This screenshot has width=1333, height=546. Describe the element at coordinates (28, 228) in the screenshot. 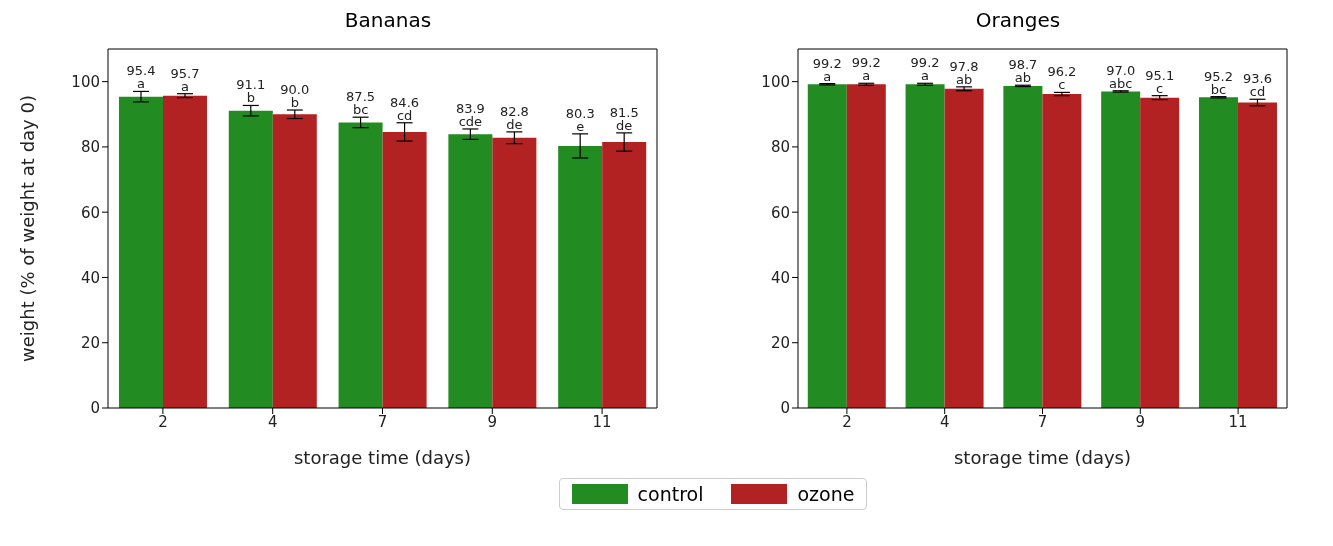

I see `y-axis-title: weight (% of weight at day 0)` at that location.